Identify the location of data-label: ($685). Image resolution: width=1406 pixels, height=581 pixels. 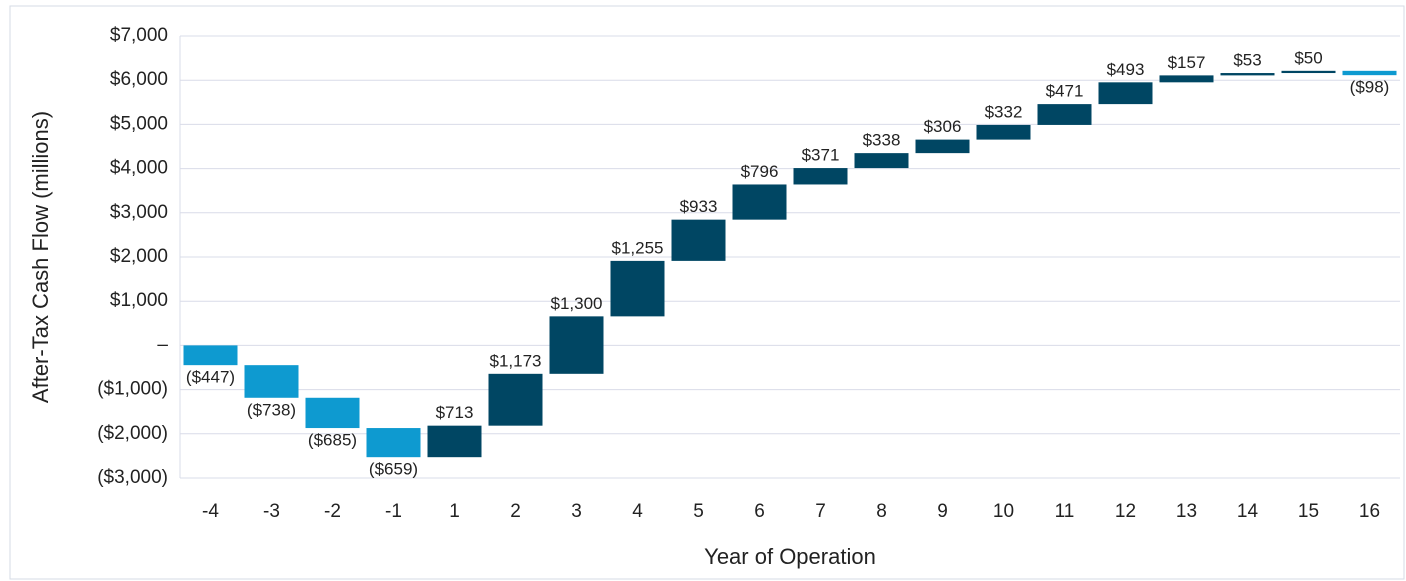
(332, 440).